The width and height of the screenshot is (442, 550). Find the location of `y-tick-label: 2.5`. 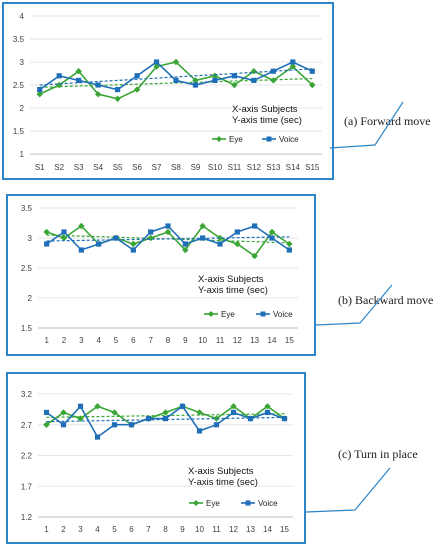

y-tick-label: 2.5 is located at coordinates (19, 85).